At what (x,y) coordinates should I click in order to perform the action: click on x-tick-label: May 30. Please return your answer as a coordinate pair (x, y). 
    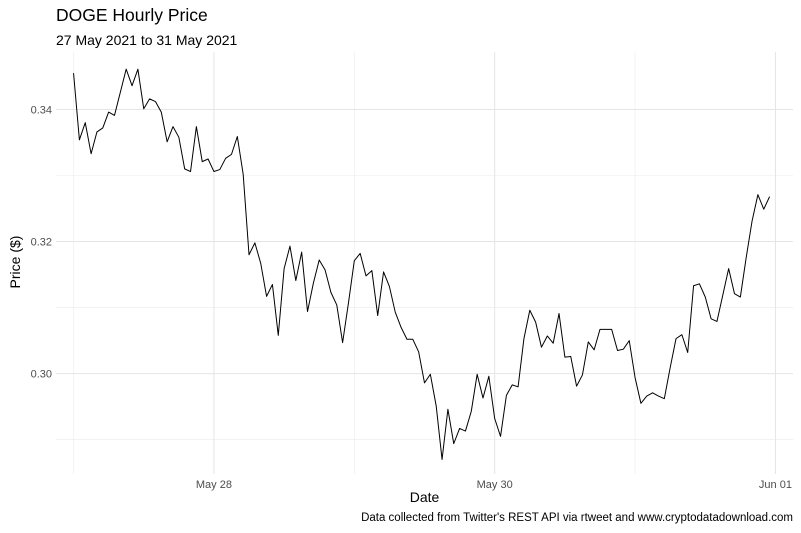
    Looking at the image, I should click on (495, 485).